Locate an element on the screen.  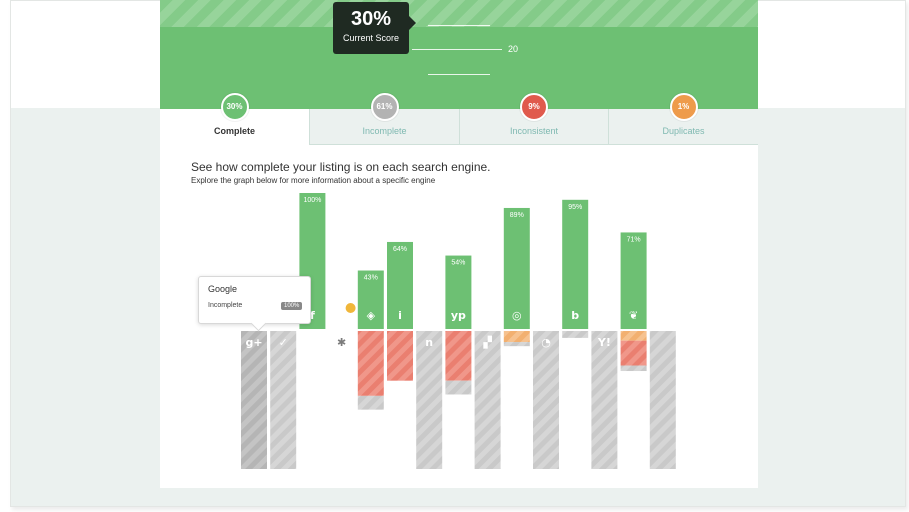
duplicates-badge: 1% is located at coordinates (683, 107).